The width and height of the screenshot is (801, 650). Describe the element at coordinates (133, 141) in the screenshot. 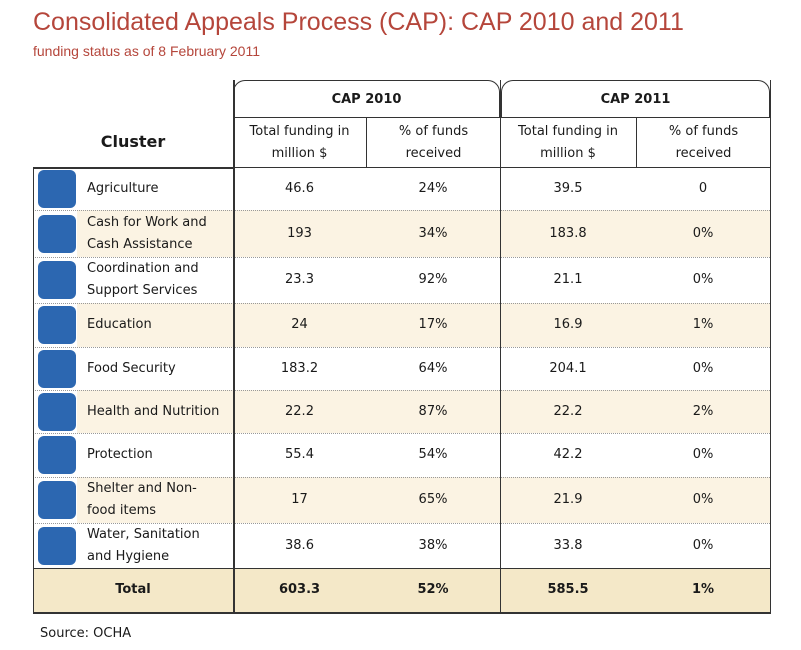

I see `cluster-header: Cluster` at that location.